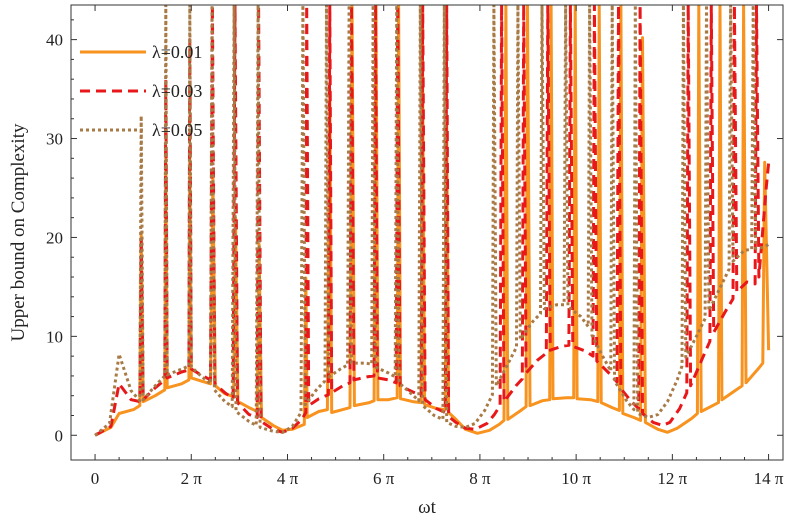 The width and height of the screenshot is (795, 522). What do you see at coordinates (177, 52) in the screenshot?
I see `legend-label-1: λ=0.01` at bounding box center [177, 52].